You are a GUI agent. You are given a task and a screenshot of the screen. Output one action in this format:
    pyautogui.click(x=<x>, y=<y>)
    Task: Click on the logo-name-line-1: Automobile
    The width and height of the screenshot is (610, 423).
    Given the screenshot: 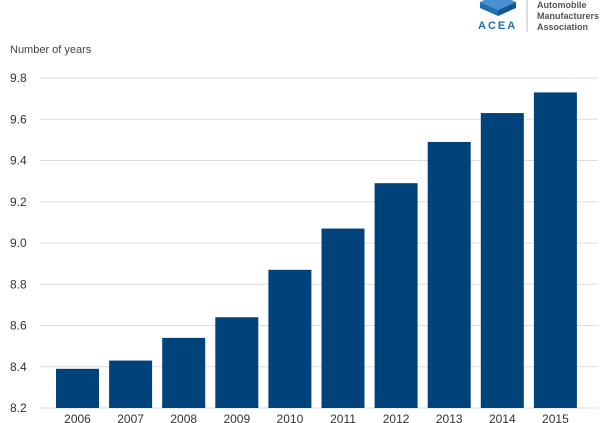 What is the action you would take?
    pyautogui.click(x=562, y=5)
    